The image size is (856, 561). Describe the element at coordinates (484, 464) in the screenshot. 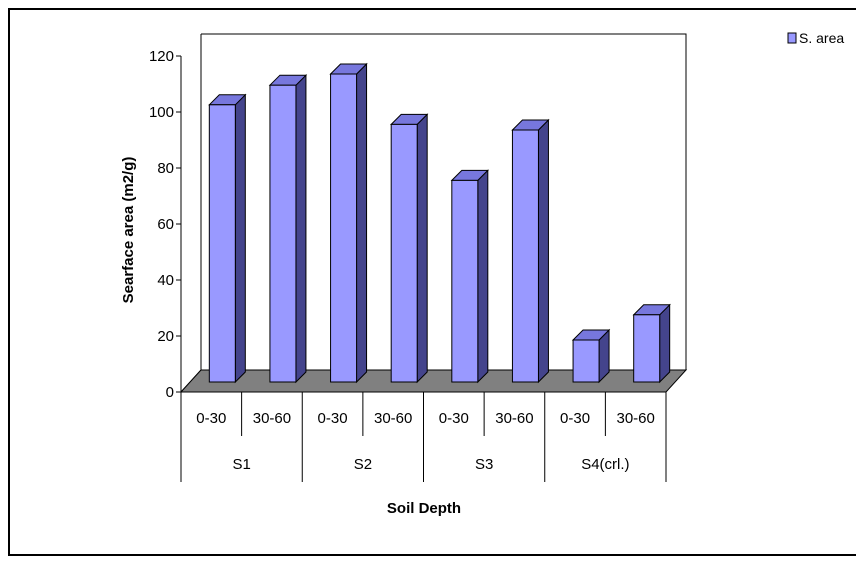

I see `group-label: S3` at that location.